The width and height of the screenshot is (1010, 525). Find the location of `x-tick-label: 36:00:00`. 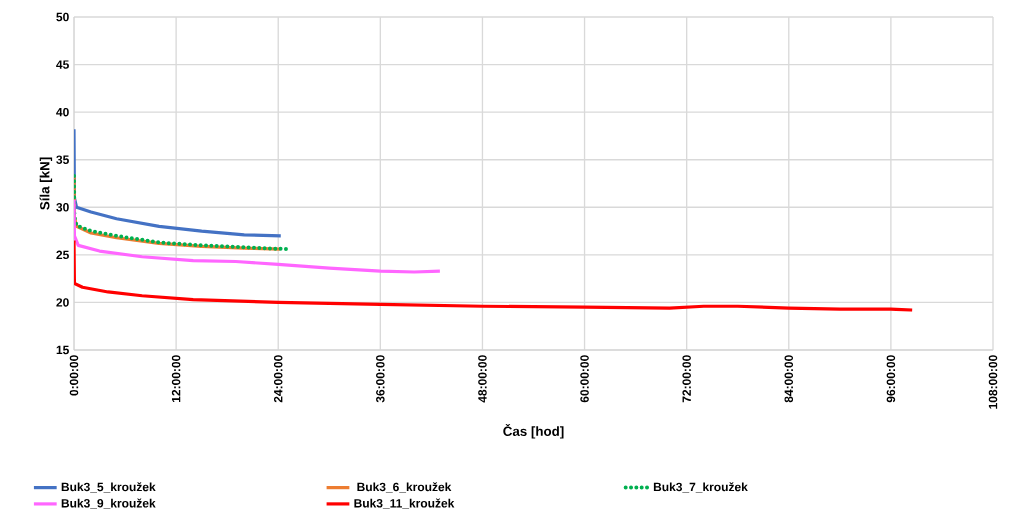

x-tick-label: 36:00:00 is located at coordinates (380, 379).